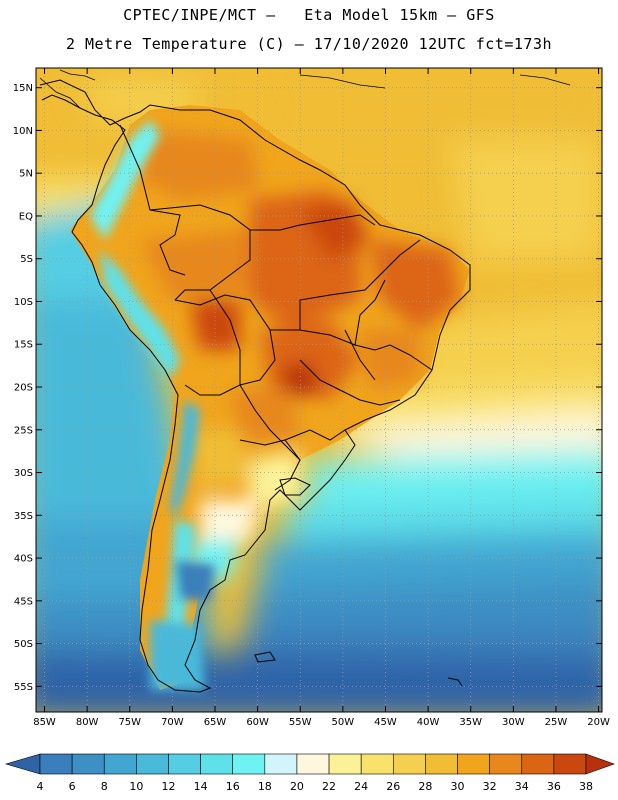  What do you see at coordinates (44, 722) in the screenshot?
I see `lon-tick-label: 85W` at bounding box center [44, 722].